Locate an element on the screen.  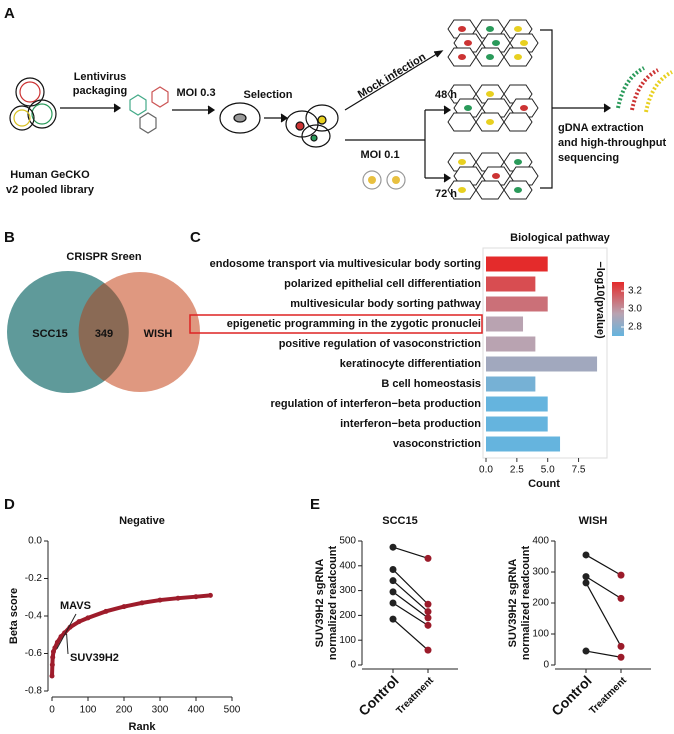
chart-title: WISH is located at coordinates (593, 521).